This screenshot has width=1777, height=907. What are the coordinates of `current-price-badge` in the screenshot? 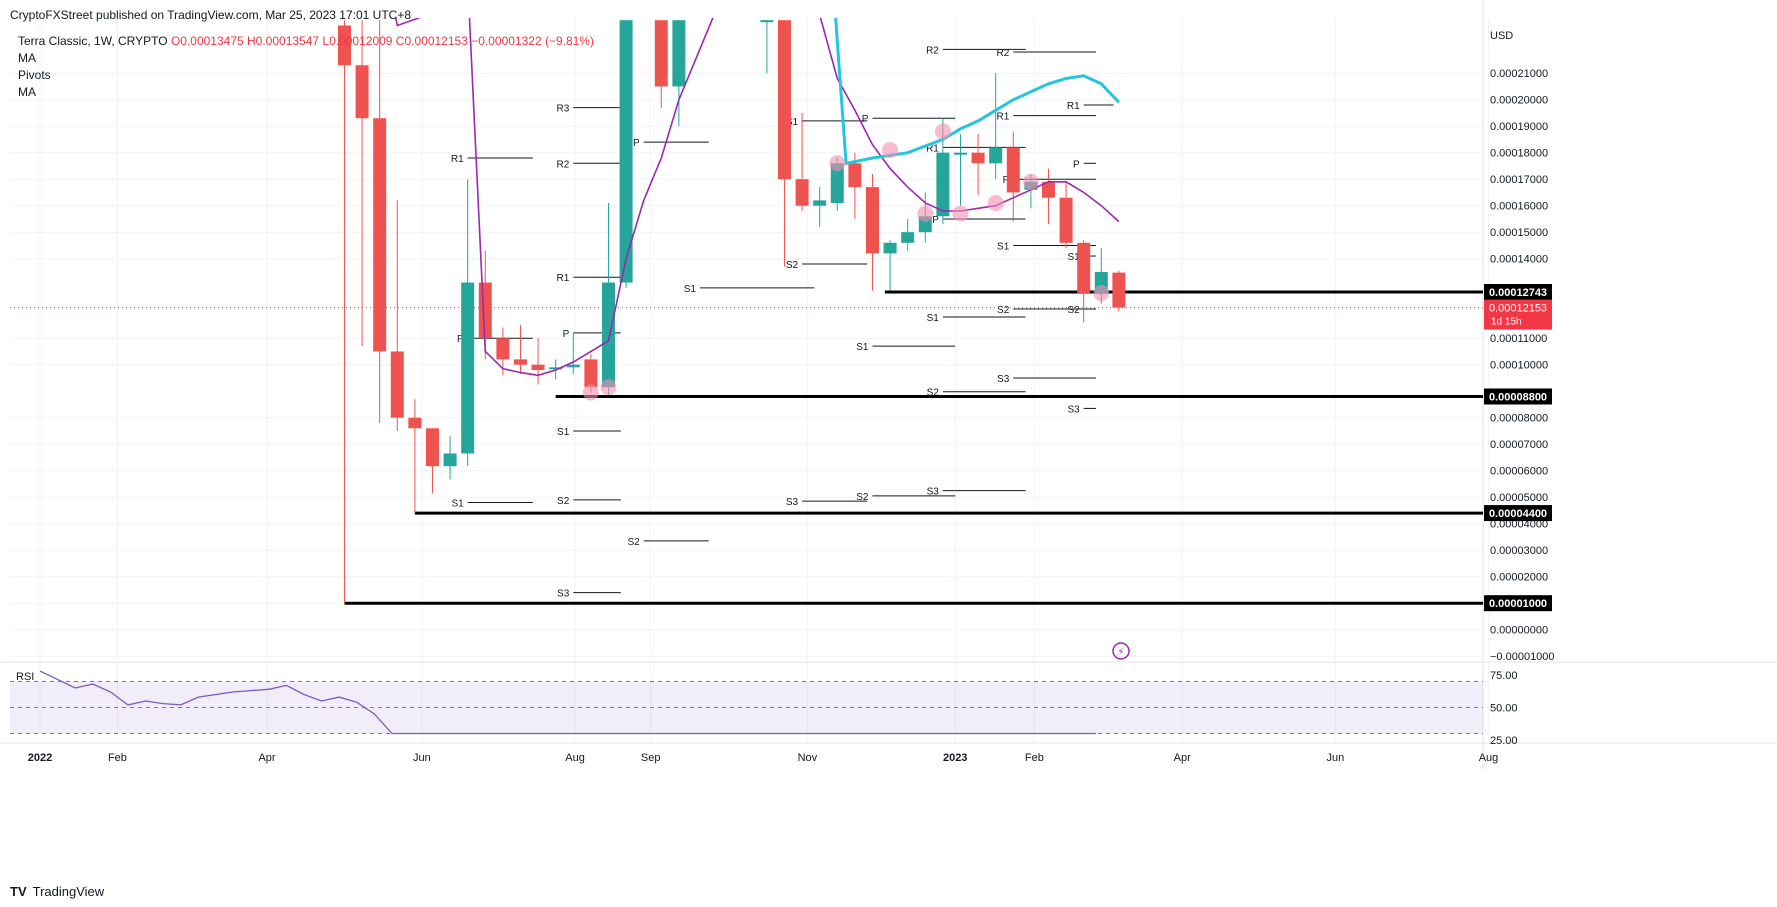 It's located at (1518, 314).